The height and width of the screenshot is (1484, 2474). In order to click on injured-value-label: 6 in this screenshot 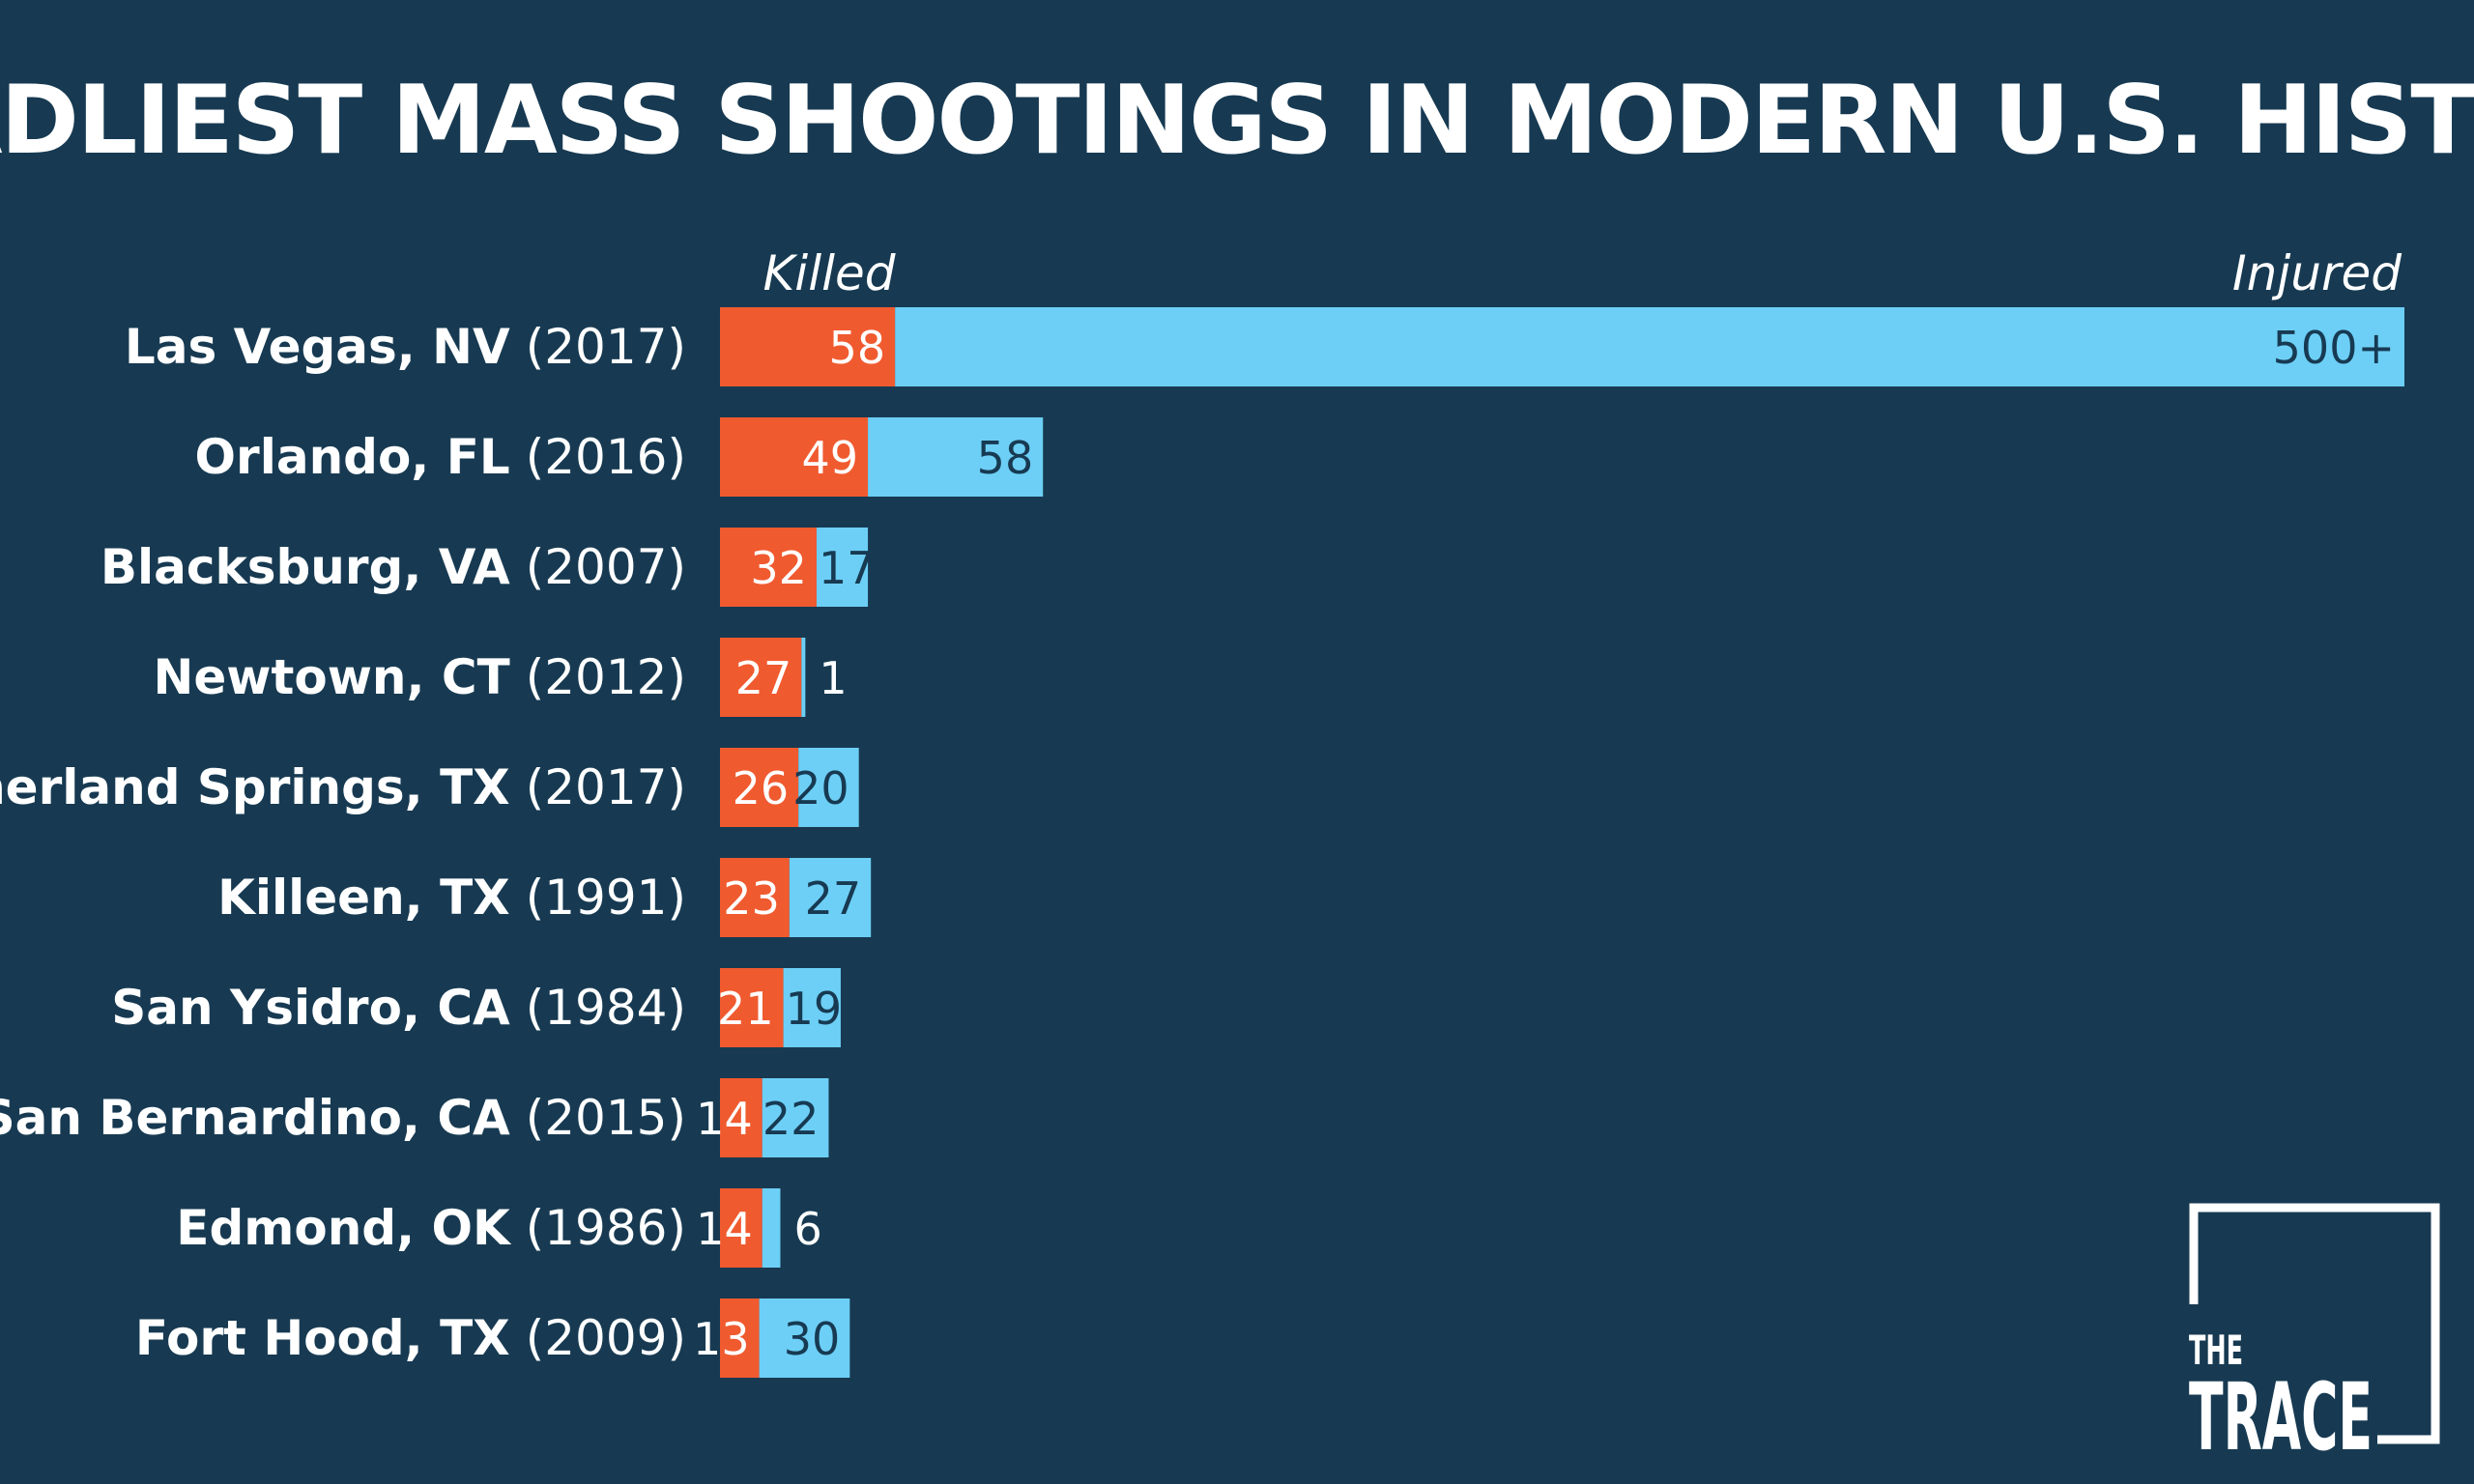, I will do `click(807, 1229)`.